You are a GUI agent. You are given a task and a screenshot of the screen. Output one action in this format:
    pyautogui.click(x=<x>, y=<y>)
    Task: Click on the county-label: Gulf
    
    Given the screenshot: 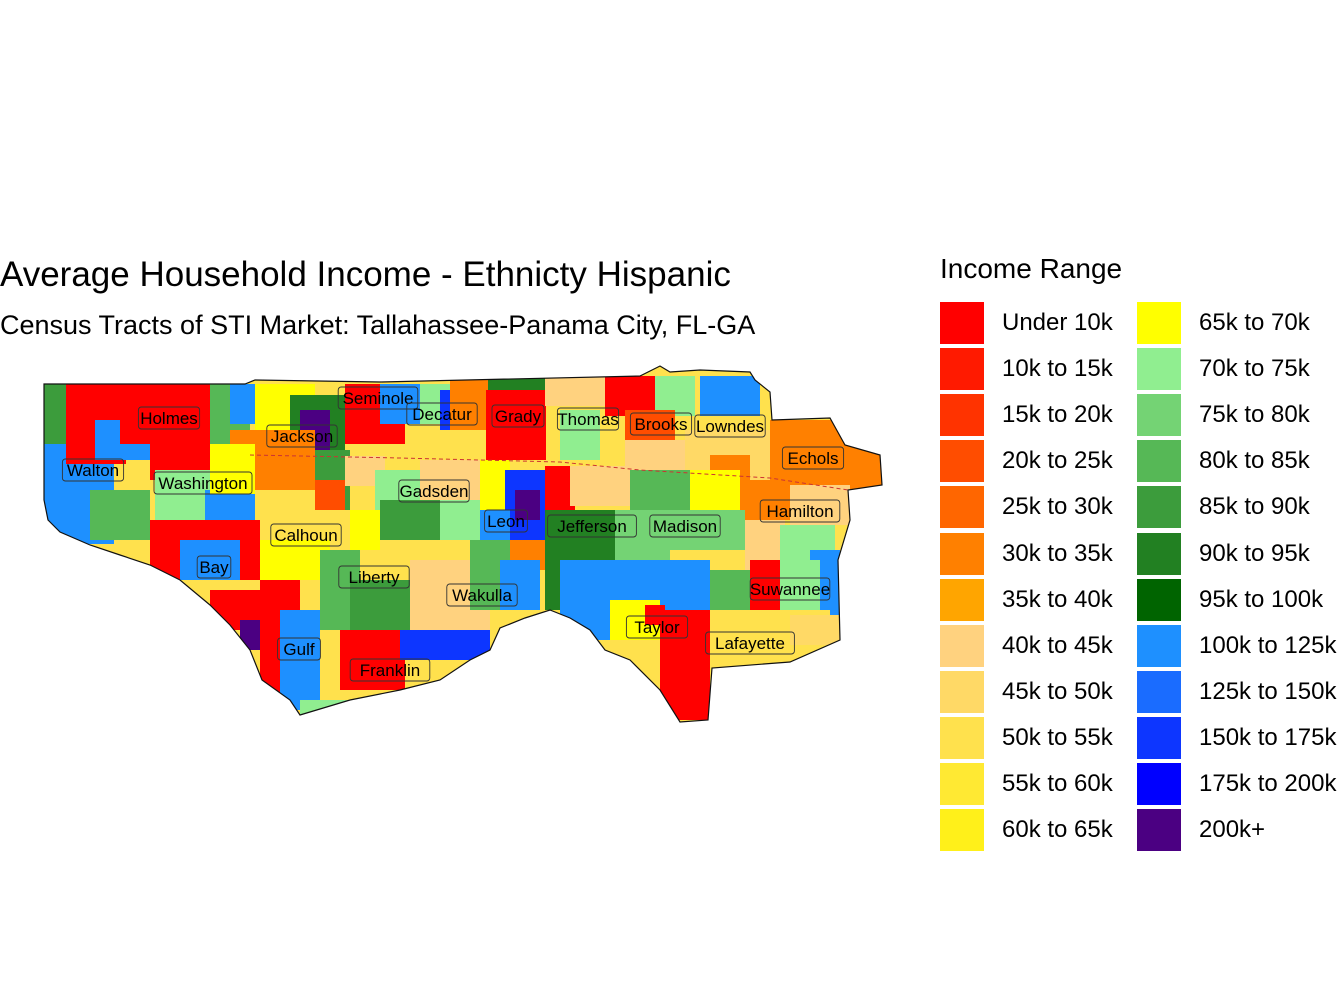 What is the action you would take?
    pyautogui.click(x=298, y=649)
    